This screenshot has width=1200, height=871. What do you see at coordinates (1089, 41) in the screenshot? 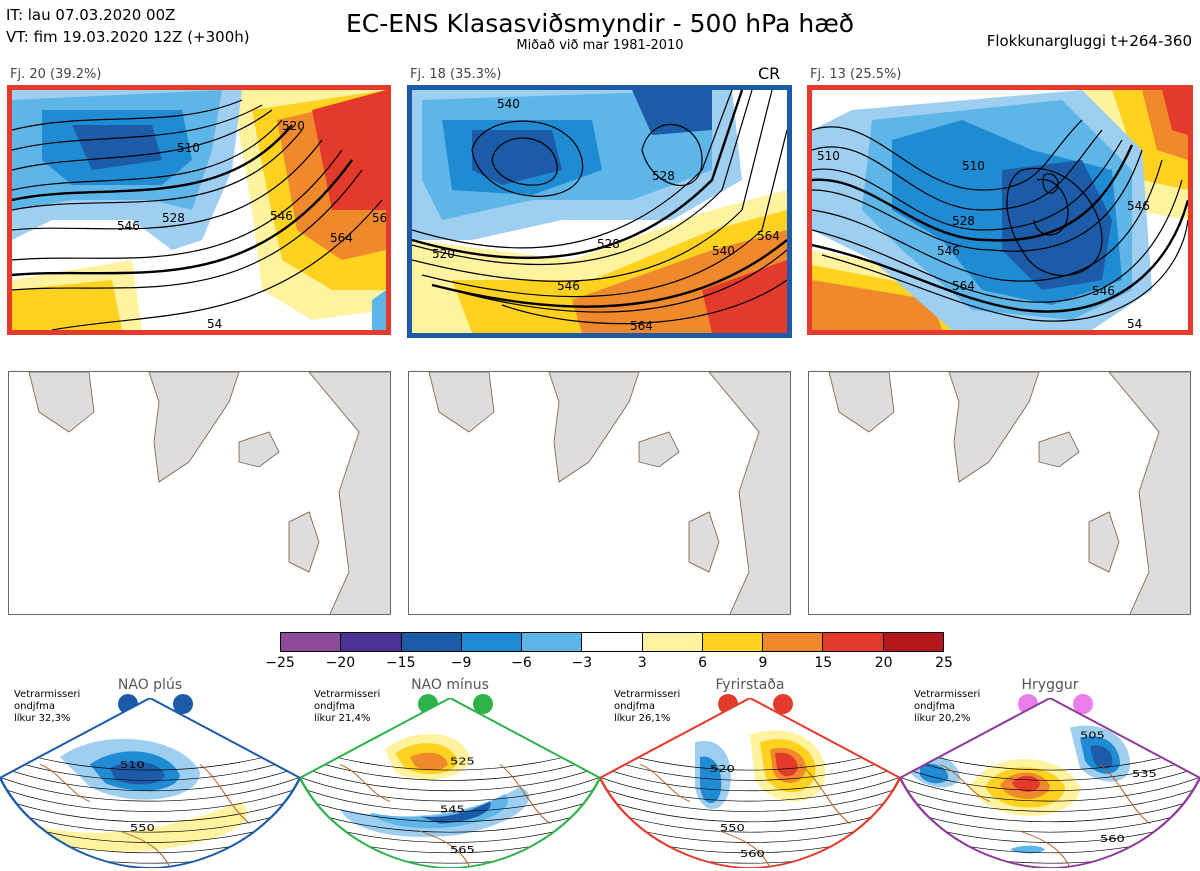
I see `cluster-window: Flokkunargluggi t+264-360` at bounding box center [1089, 41].